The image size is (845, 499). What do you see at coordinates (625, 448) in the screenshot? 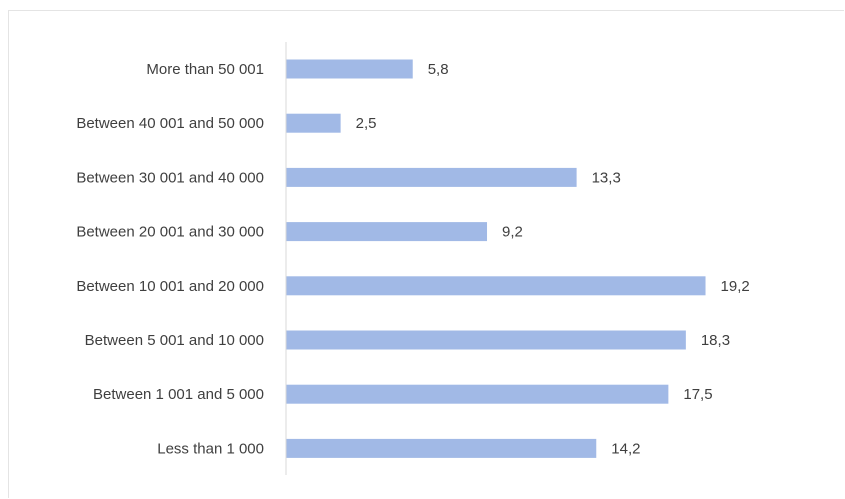
I see `value-label: 14,2` at bounding box center [625, 448].